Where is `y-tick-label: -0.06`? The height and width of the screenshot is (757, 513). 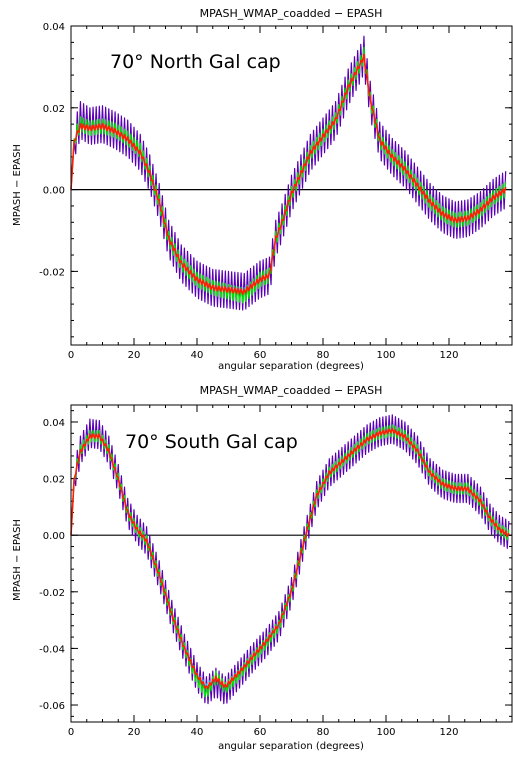 y-tick-label: -0.06 is located at coordinates (52, 706).